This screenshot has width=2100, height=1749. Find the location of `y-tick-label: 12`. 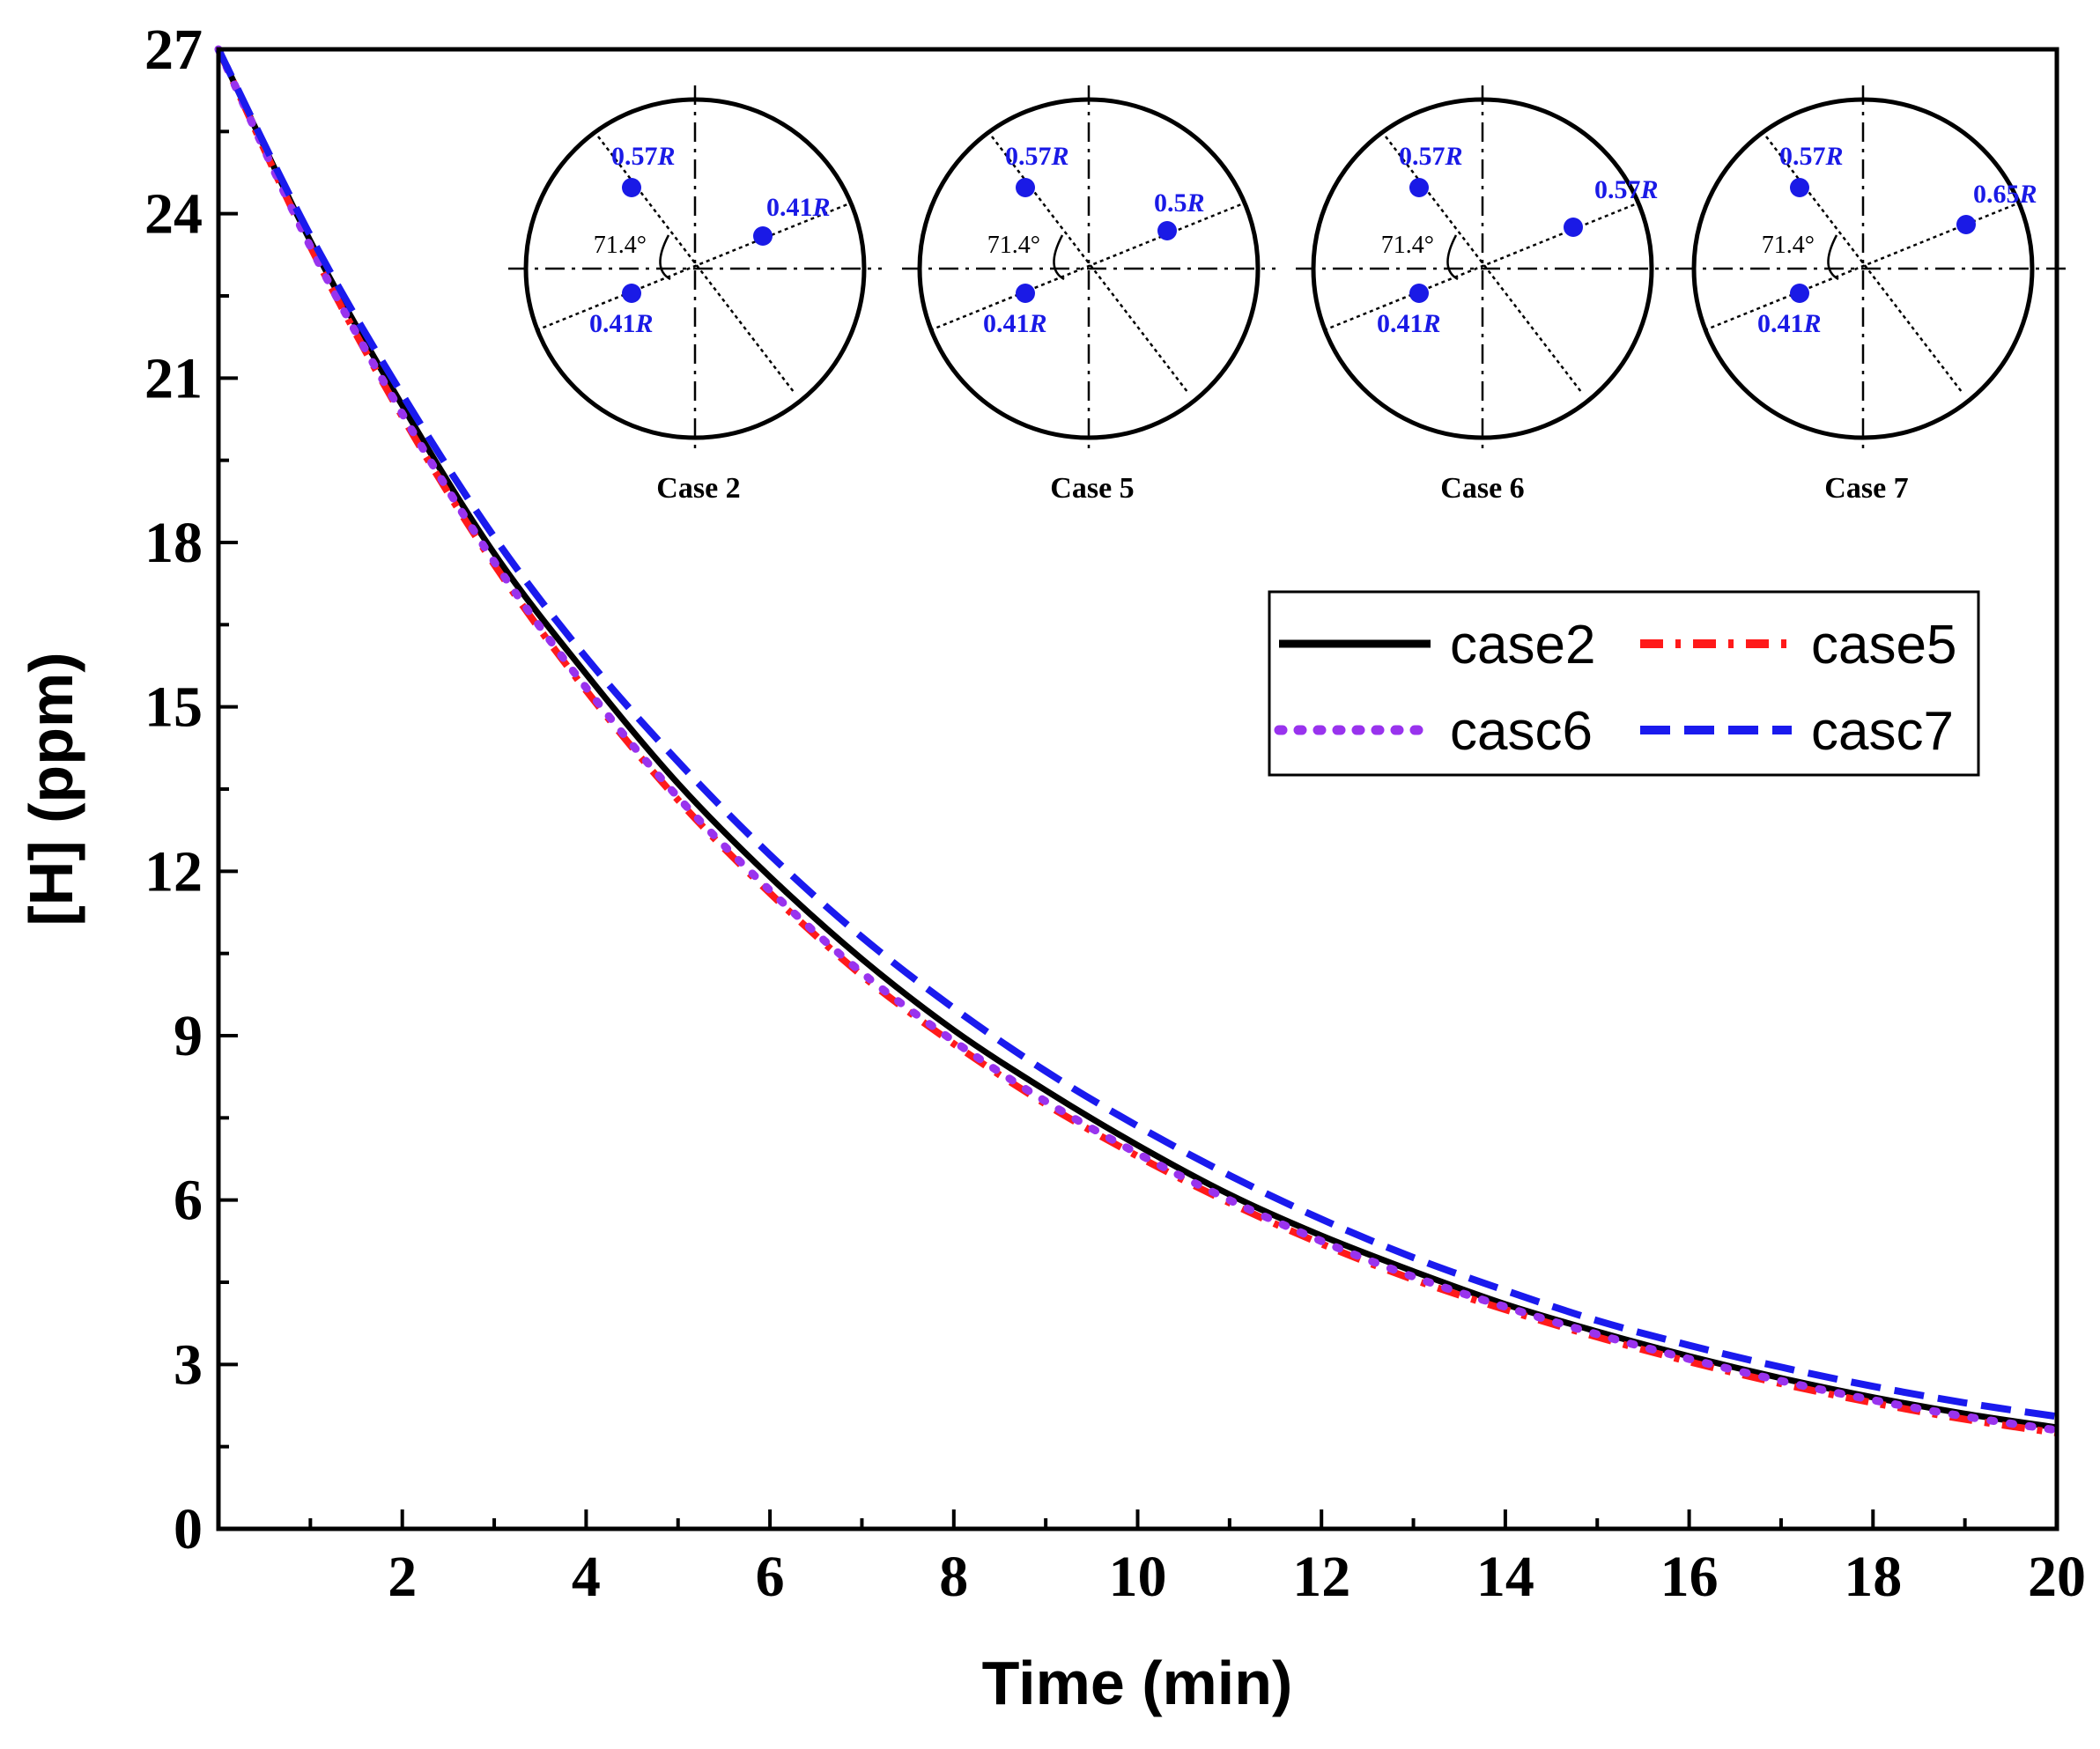

y-tick-label: 12 is located at coordinates (173, 871).